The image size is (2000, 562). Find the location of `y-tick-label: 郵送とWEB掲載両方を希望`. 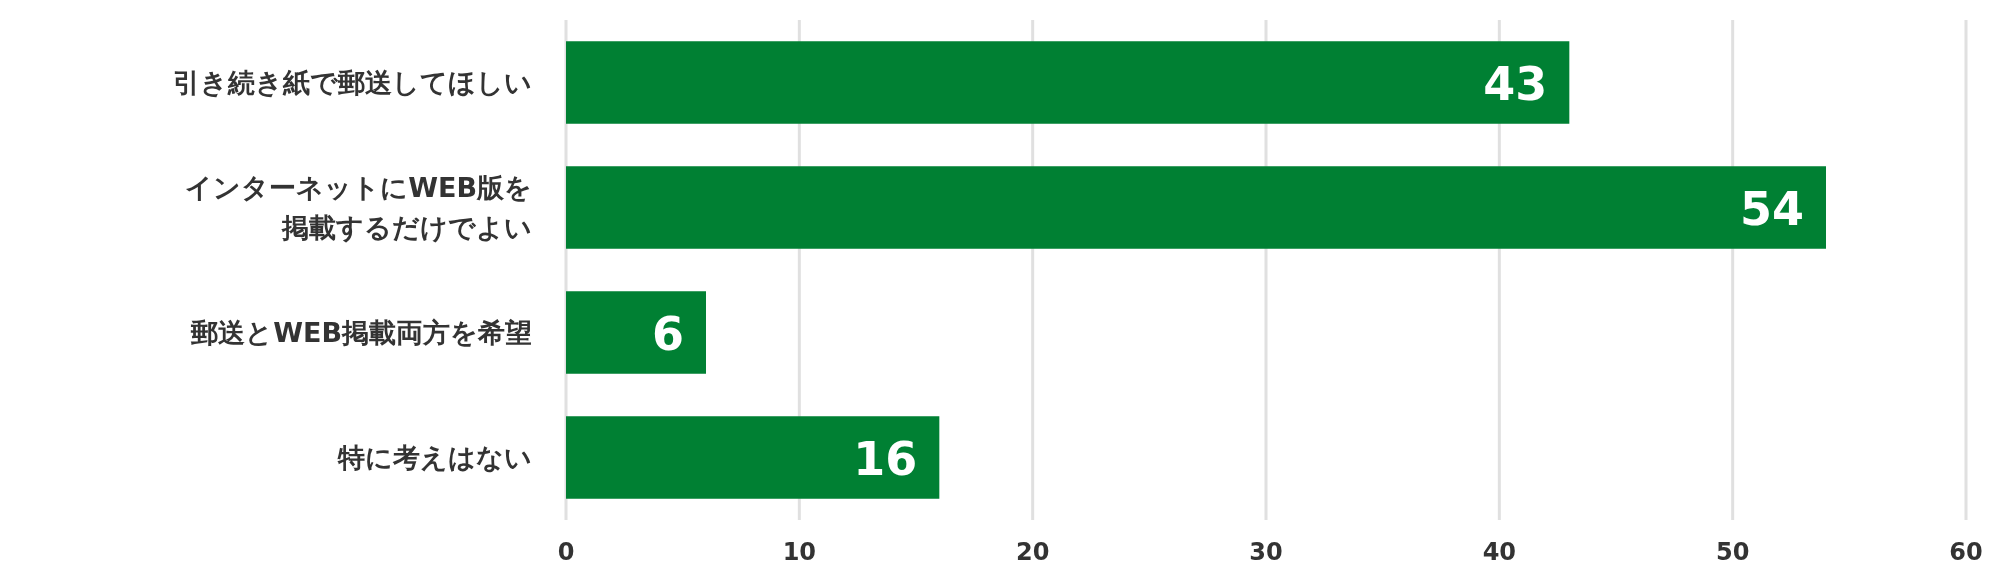

y-tick-label: 郵送とWEB掲載両方を希望 is located at coordinates (361, 332).